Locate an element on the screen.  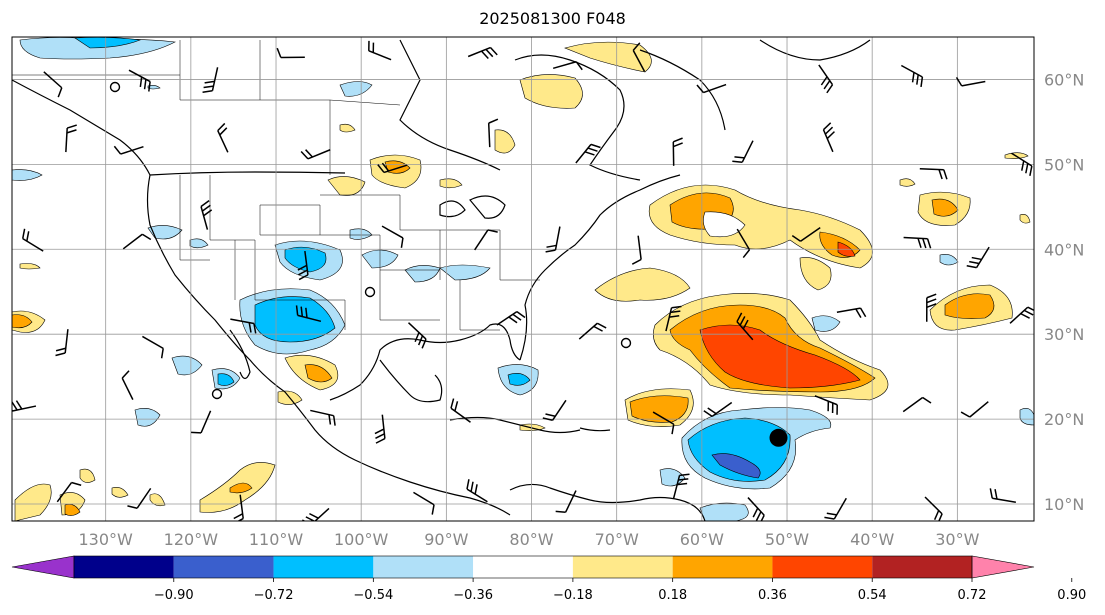
colorbar-tick-label: −0.36 is located at coordinates (473, 595).